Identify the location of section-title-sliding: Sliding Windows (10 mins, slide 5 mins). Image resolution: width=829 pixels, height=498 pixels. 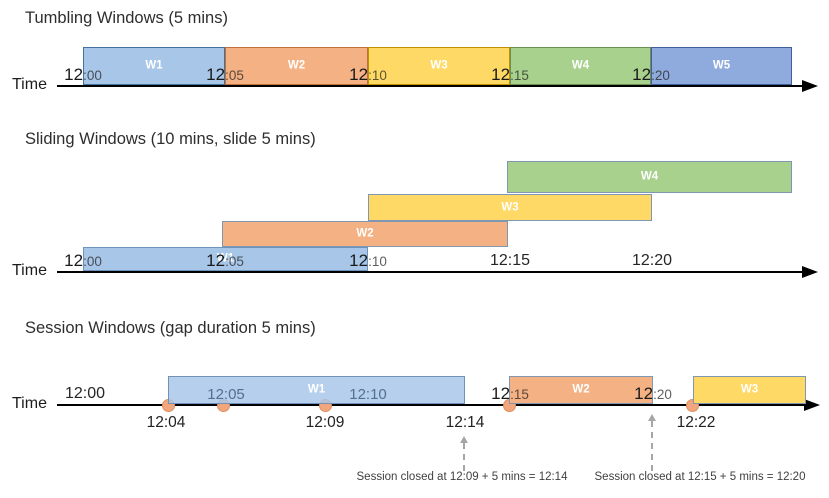
(170, 139).